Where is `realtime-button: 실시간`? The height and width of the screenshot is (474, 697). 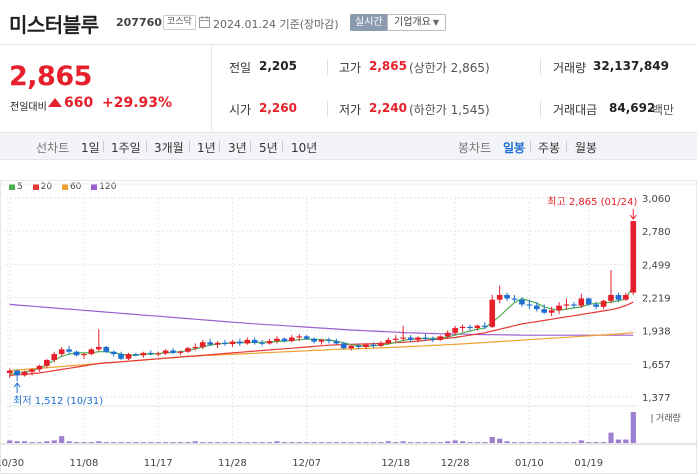 realtime-button: 실시간 is located at coordinates (369, 22).